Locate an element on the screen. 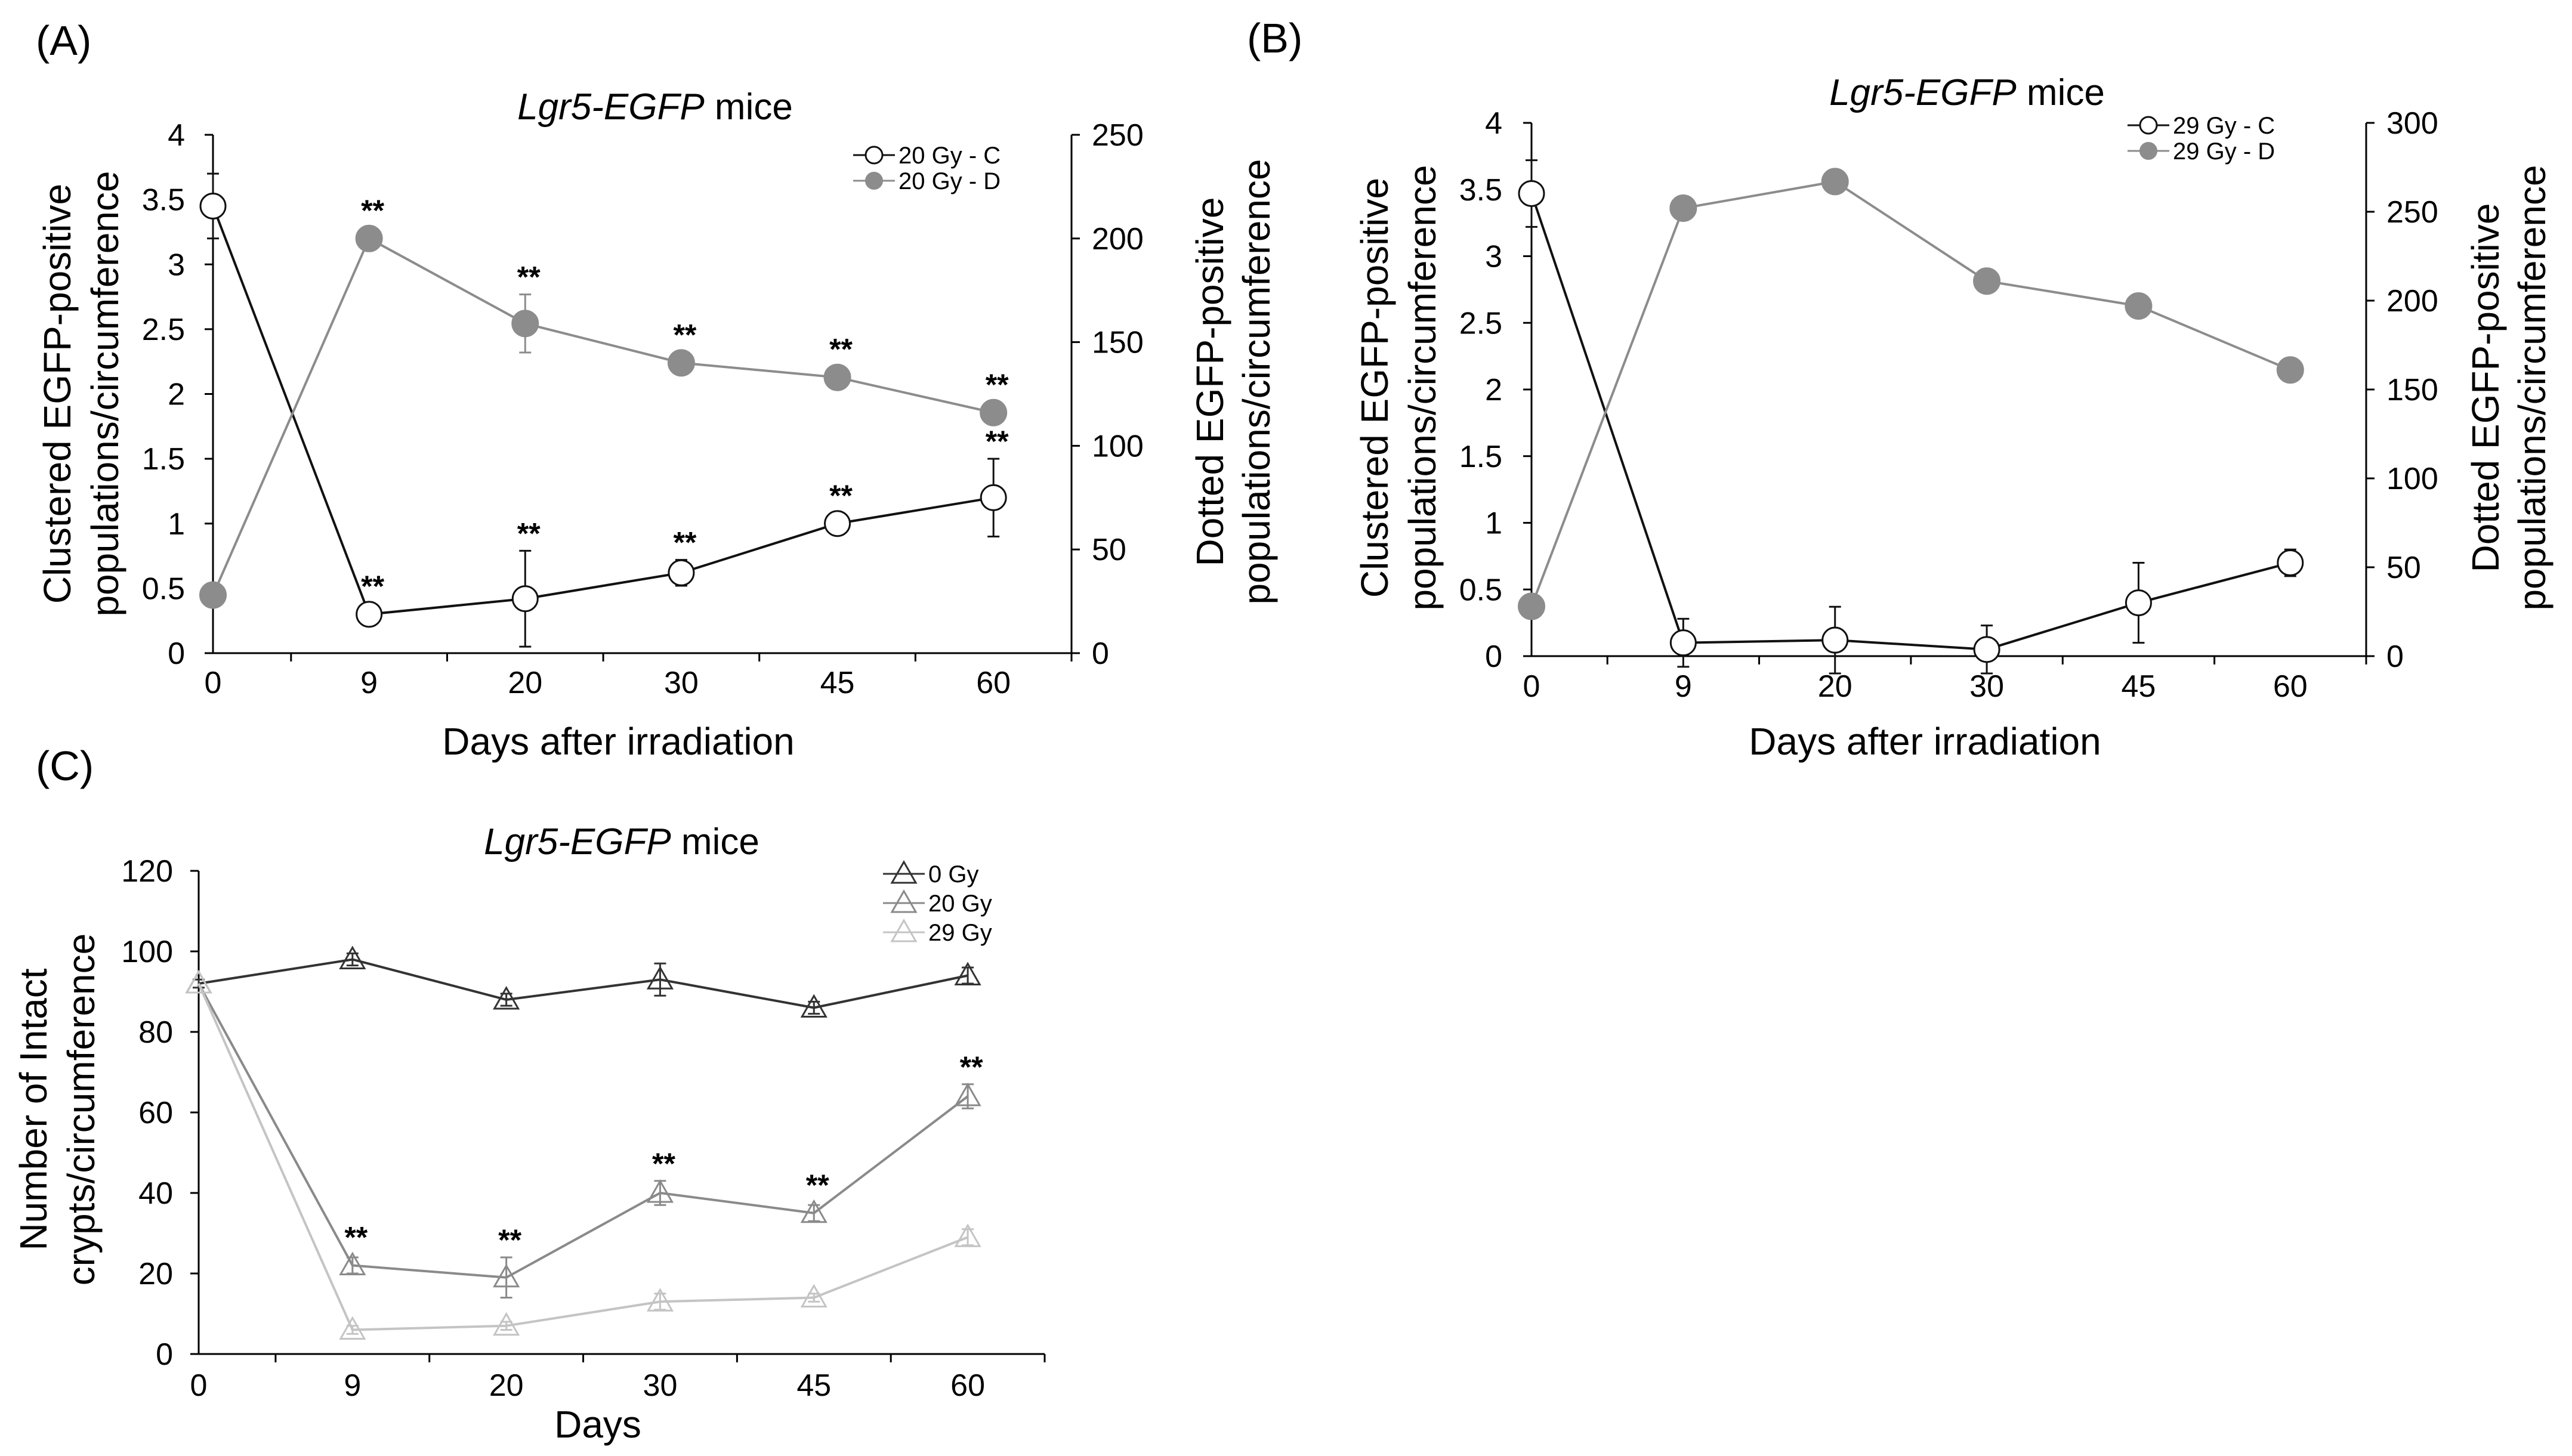 This screenshot has height=1456, width=2572. panel-c-ytick-left-label: 120 is located at coordinates (147, 871).